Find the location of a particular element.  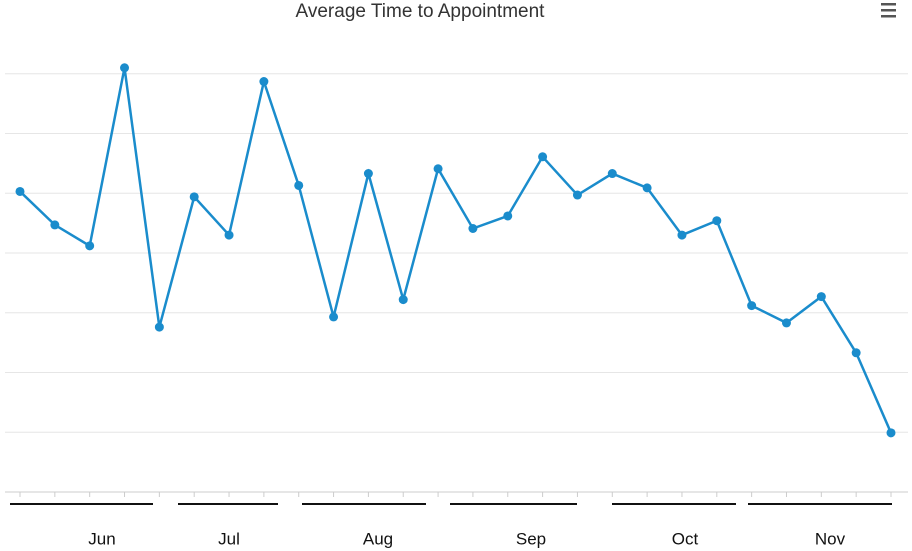

month-label: Jul is located at coordinates (229, 538).